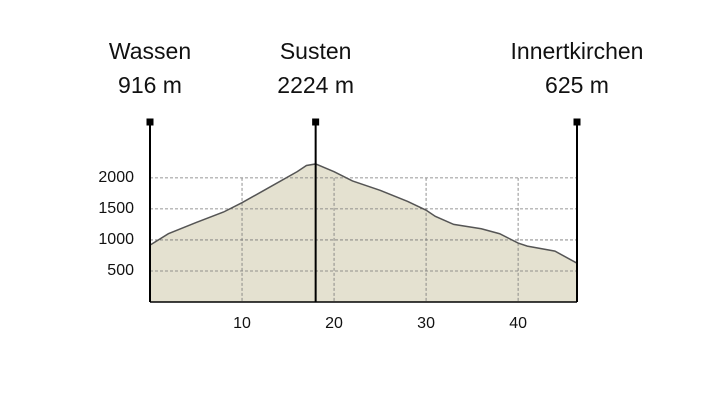 The width and height of the screenshot is (712, 401). I want to click on y-tick-label: 1000, so click(116, 239).